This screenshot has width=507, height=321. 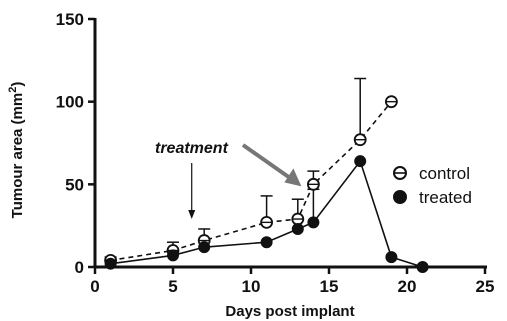 I want to click on y-tick-label: 0, so click(x=79, y=267).